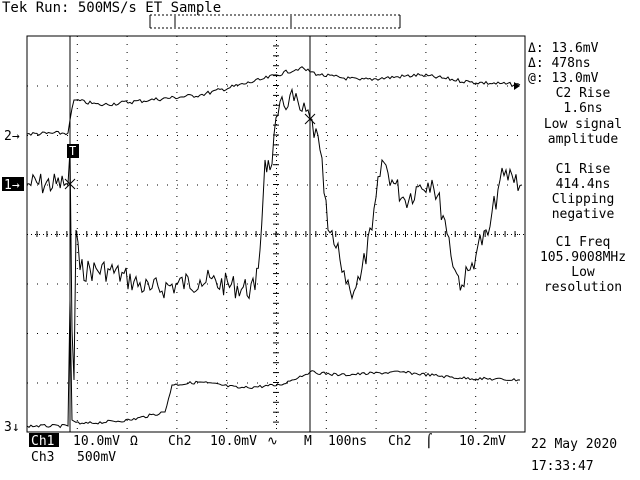 This screenshot has height=480, width=640. I want to click on trigger-marker-bg, so click(73, 151).